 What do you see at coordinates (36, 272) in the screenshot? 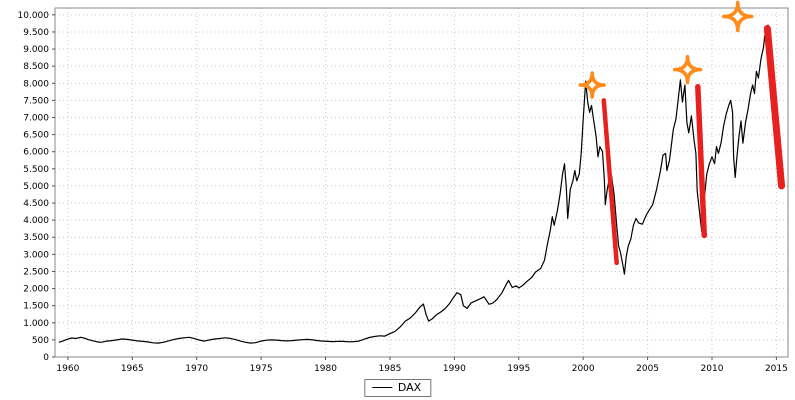
I see `svg-text: 2.500` at bounding box center [36, 272].